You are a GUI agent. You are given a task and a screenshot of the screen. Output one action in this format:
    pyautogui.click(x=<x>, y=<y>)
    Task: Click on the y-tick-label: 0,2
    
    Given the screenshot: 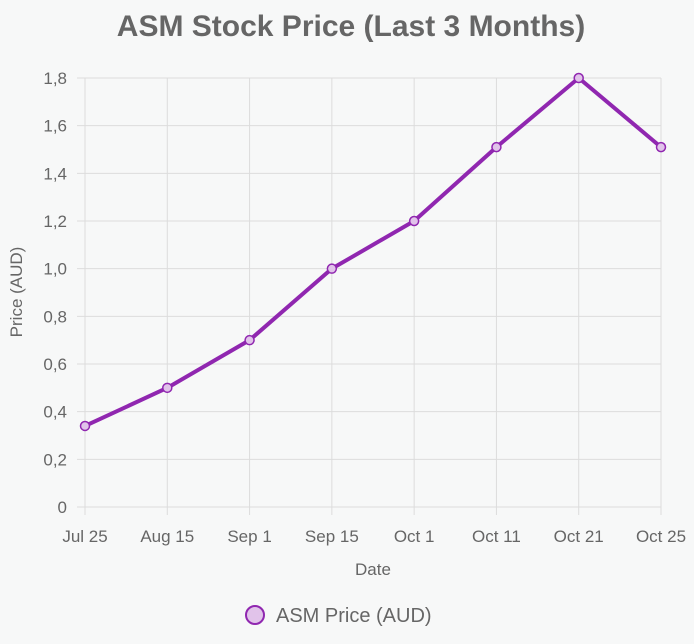 What is the action you would take?
    pyautogui.click(x=55, y=459)
    